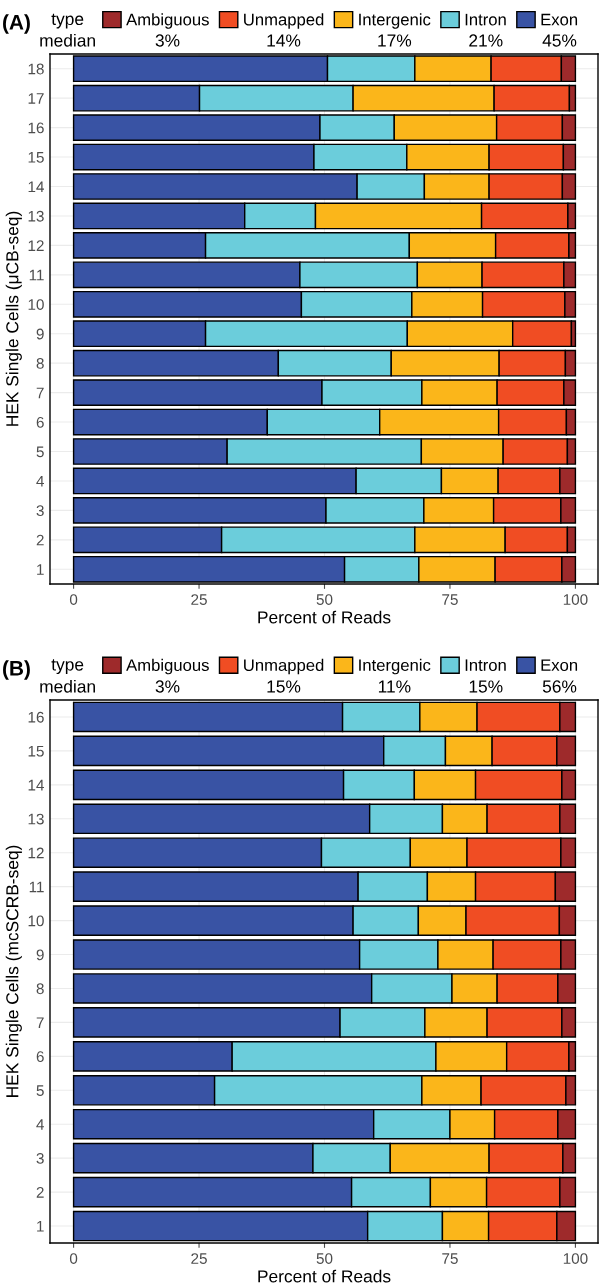 This screenshot has height=1285, width=603. I want to click on text: 17%, so click(395, 40).